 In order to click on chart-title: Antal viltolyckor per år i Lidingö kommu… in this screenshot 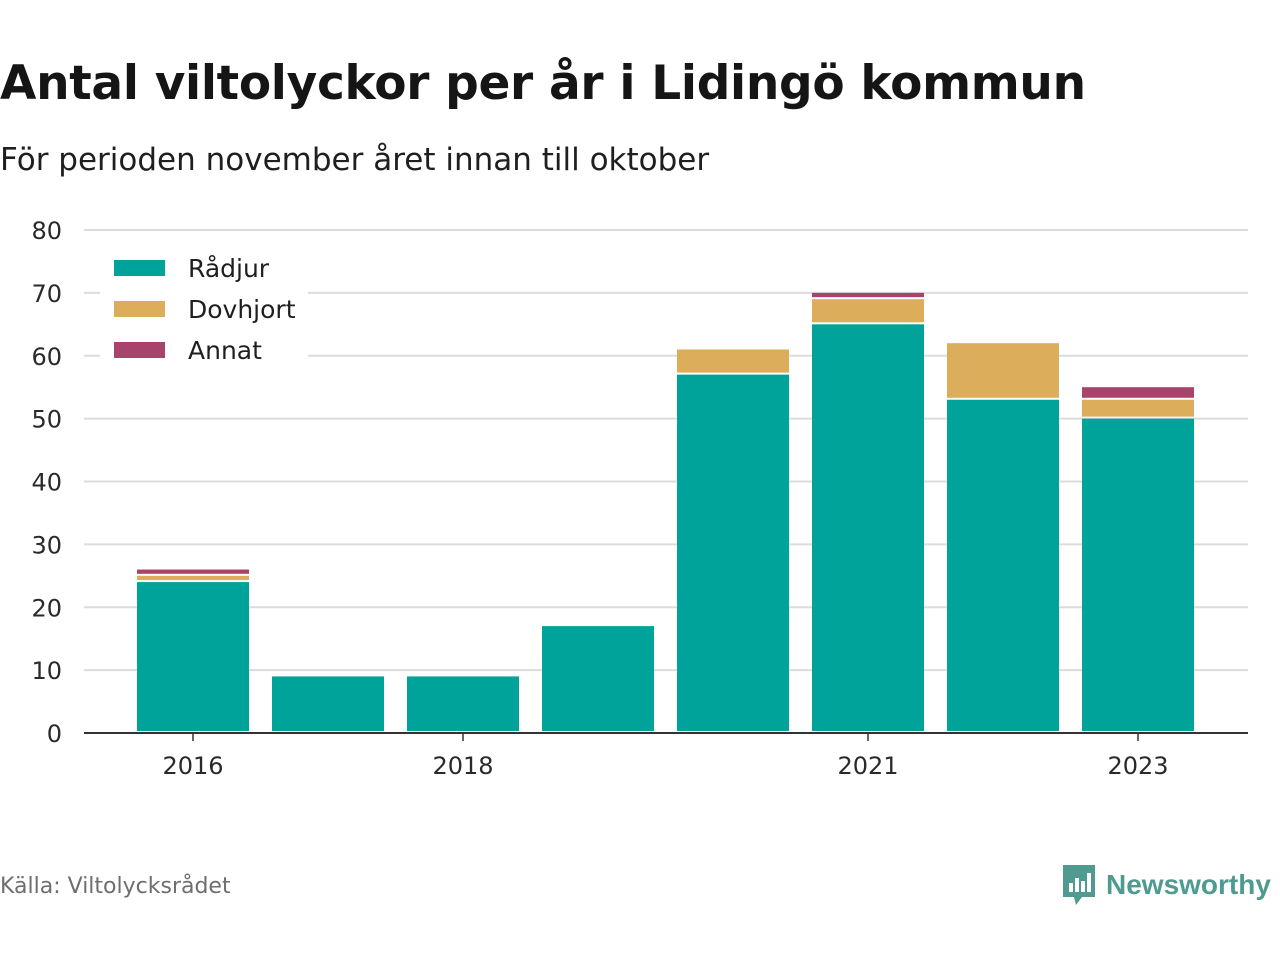, I will do `click(543, 83)`.